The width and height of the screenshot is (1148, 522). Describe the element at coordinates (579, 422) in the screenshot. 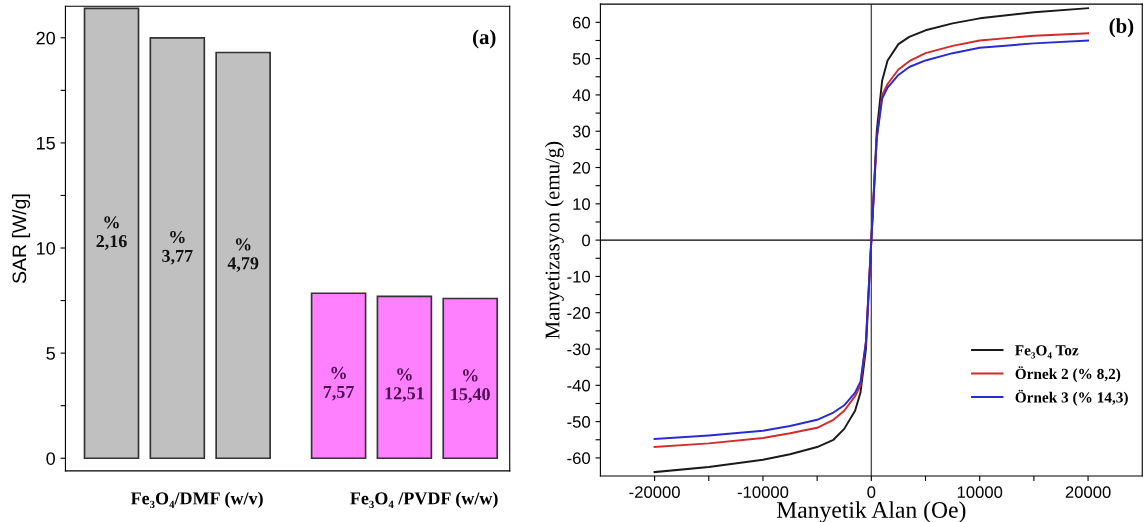

I see `y-tick-label: -50` at that location.